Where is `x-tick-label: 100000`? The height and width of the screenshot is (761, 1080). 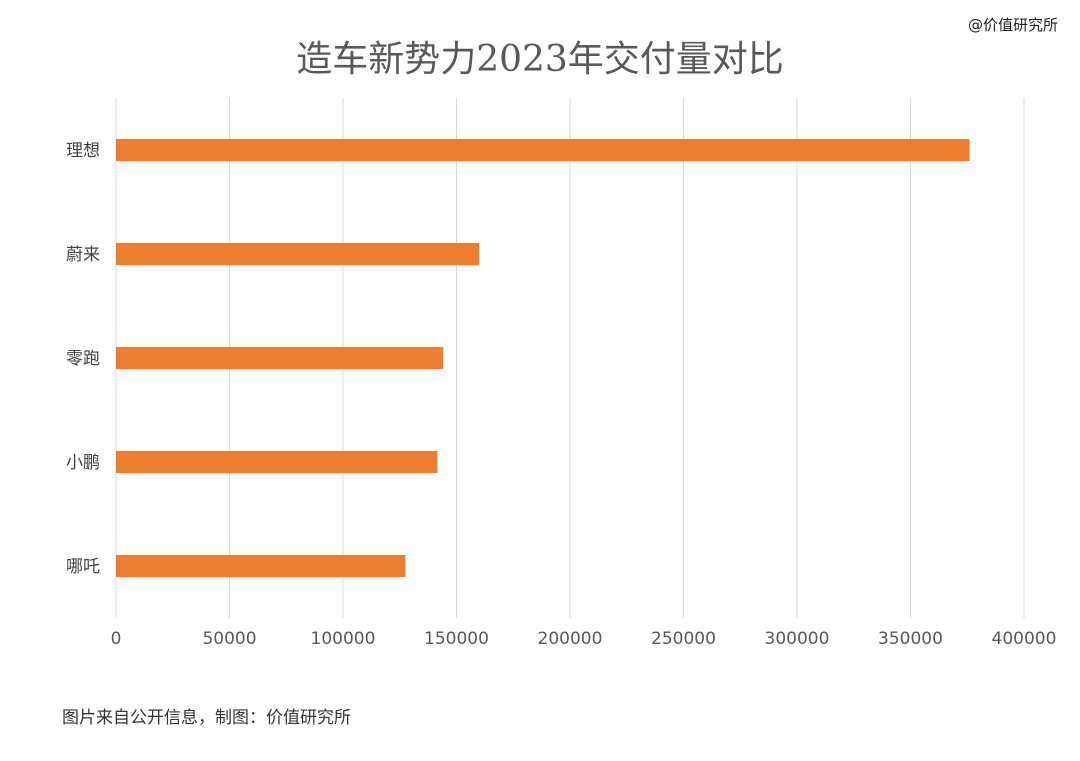 x-tick-label: 100000 is located at coordinates (343, 639).